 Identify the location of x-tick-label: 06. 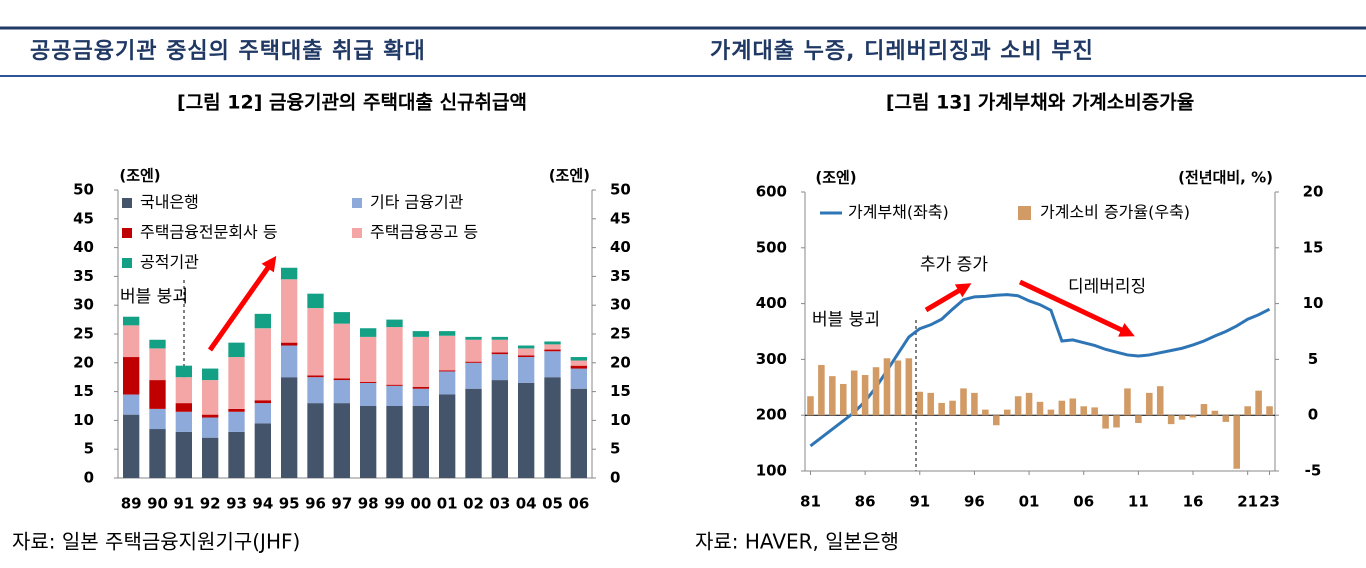
(578, 504).